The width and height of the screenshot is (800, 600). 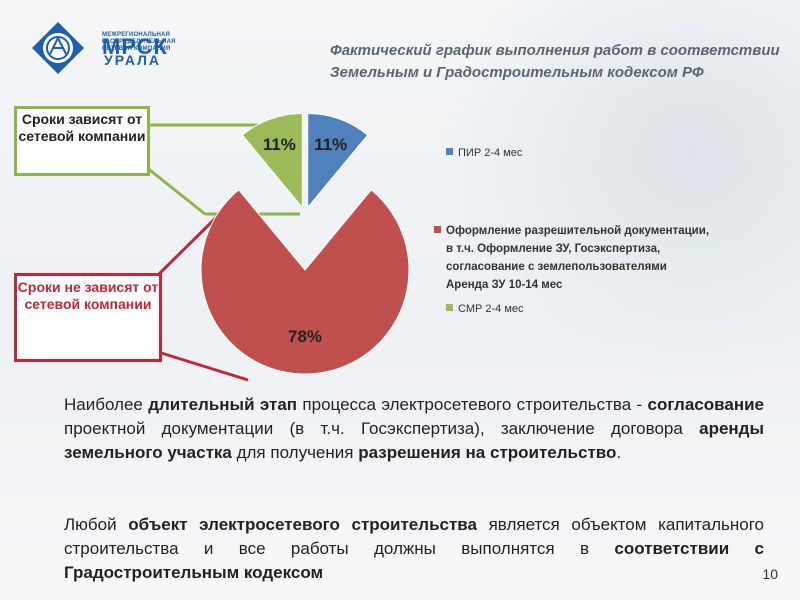 I want to click on legend-item-pir: ПИР 2-4 мес, so click(x=484, y=153).